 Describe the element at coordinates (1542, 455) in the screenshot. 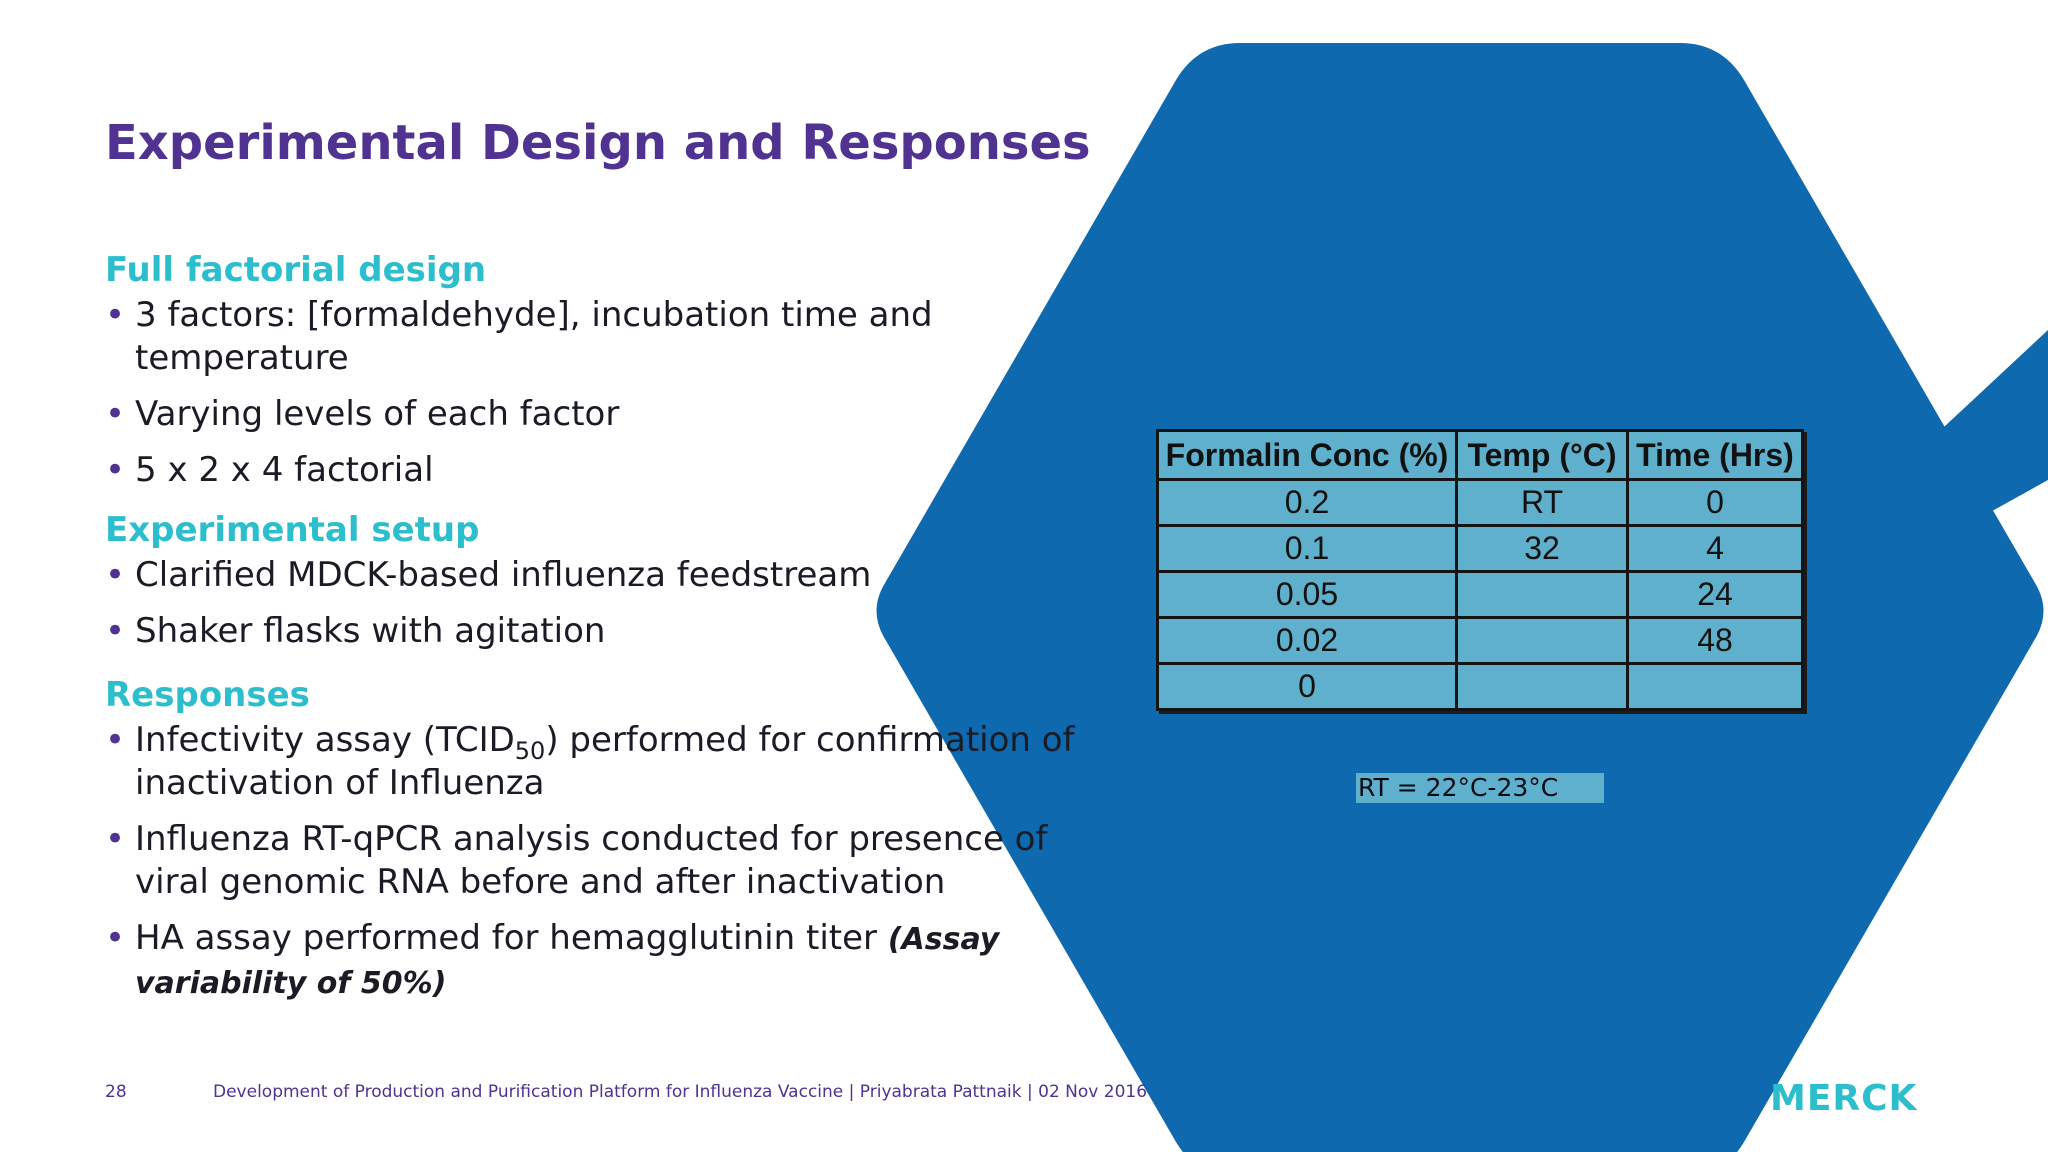

I see `table-header-cell: Temp (°C)` at that location.